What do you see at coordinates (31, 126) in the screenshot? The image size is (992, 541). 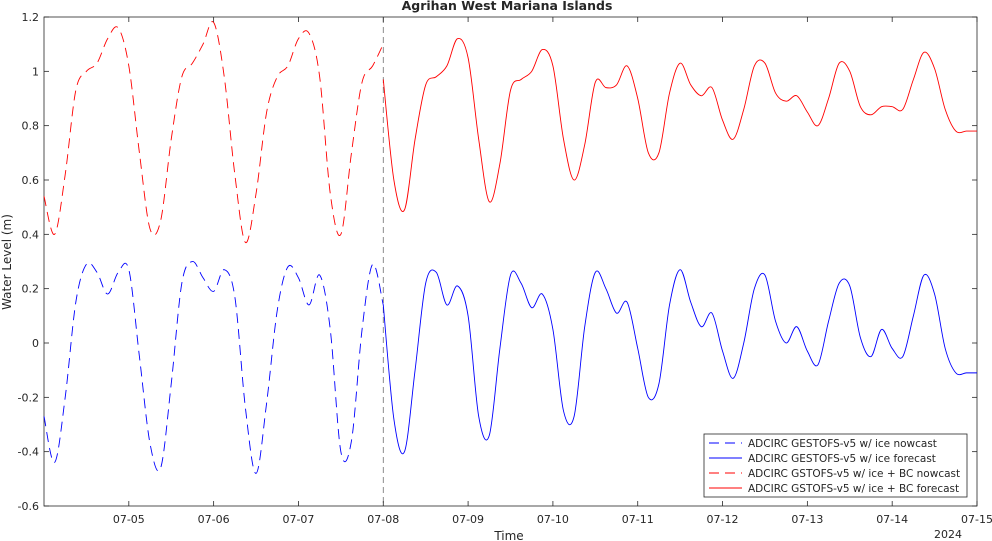 I see `y-tick-label: 0.8` at bounding box center [31, 126].